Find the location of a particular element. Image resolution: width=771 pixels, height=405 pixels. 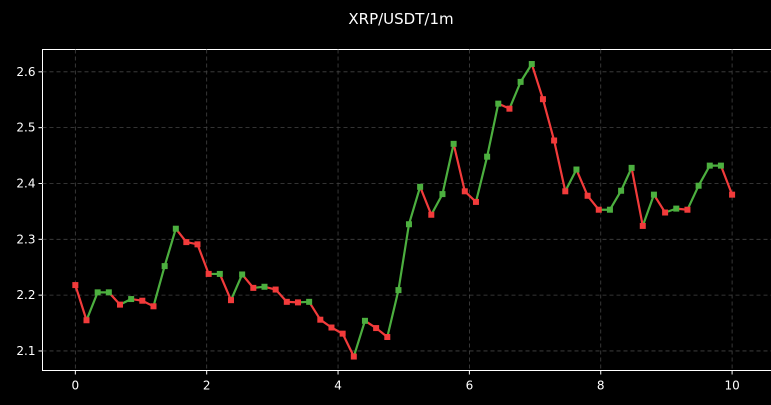

x-tick-label: 2 is located at coordinates (207, 386).